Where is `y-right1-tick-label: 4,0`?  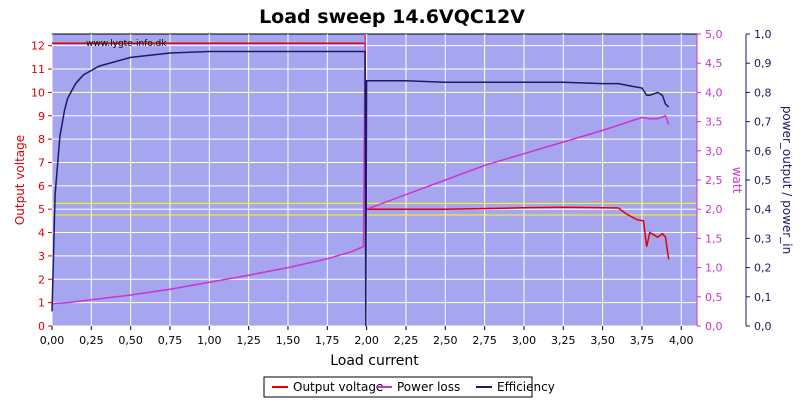 y-right1-tick-label: 4,0 is located at coordinates (714, 92).